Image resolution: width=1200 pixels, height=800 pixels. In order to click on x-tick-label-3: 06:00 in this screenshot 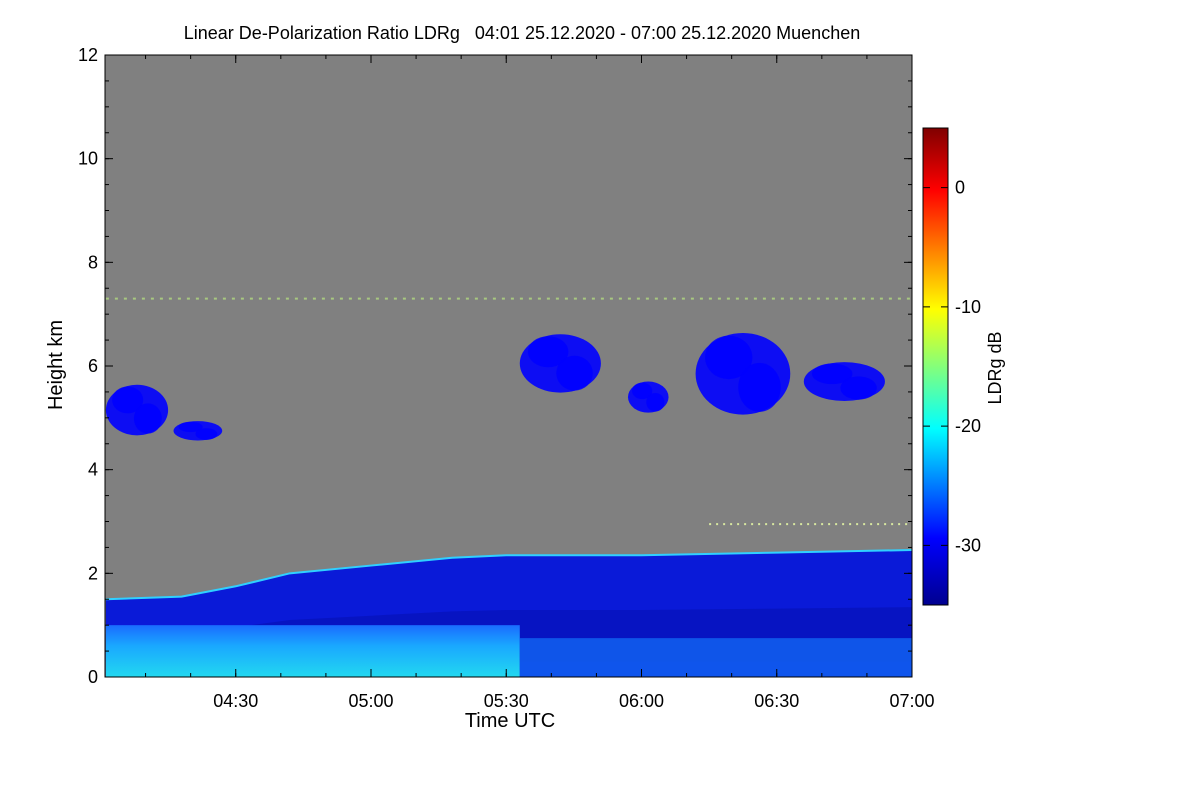, I will do `click(641, 701)`.